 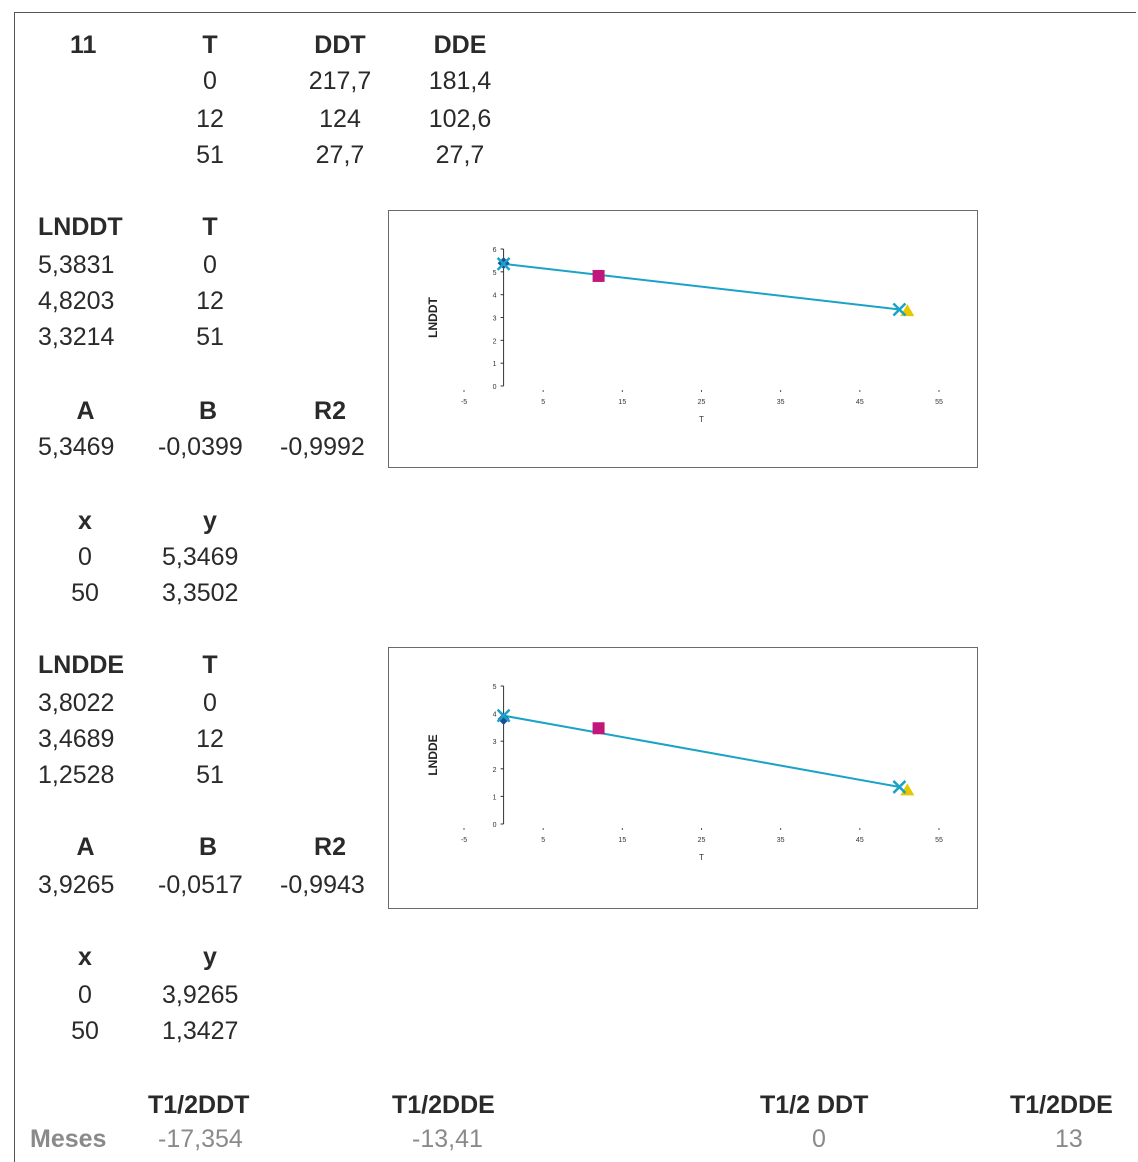 I want to click on cell: 1,3427, so click(x=200, y=1031).